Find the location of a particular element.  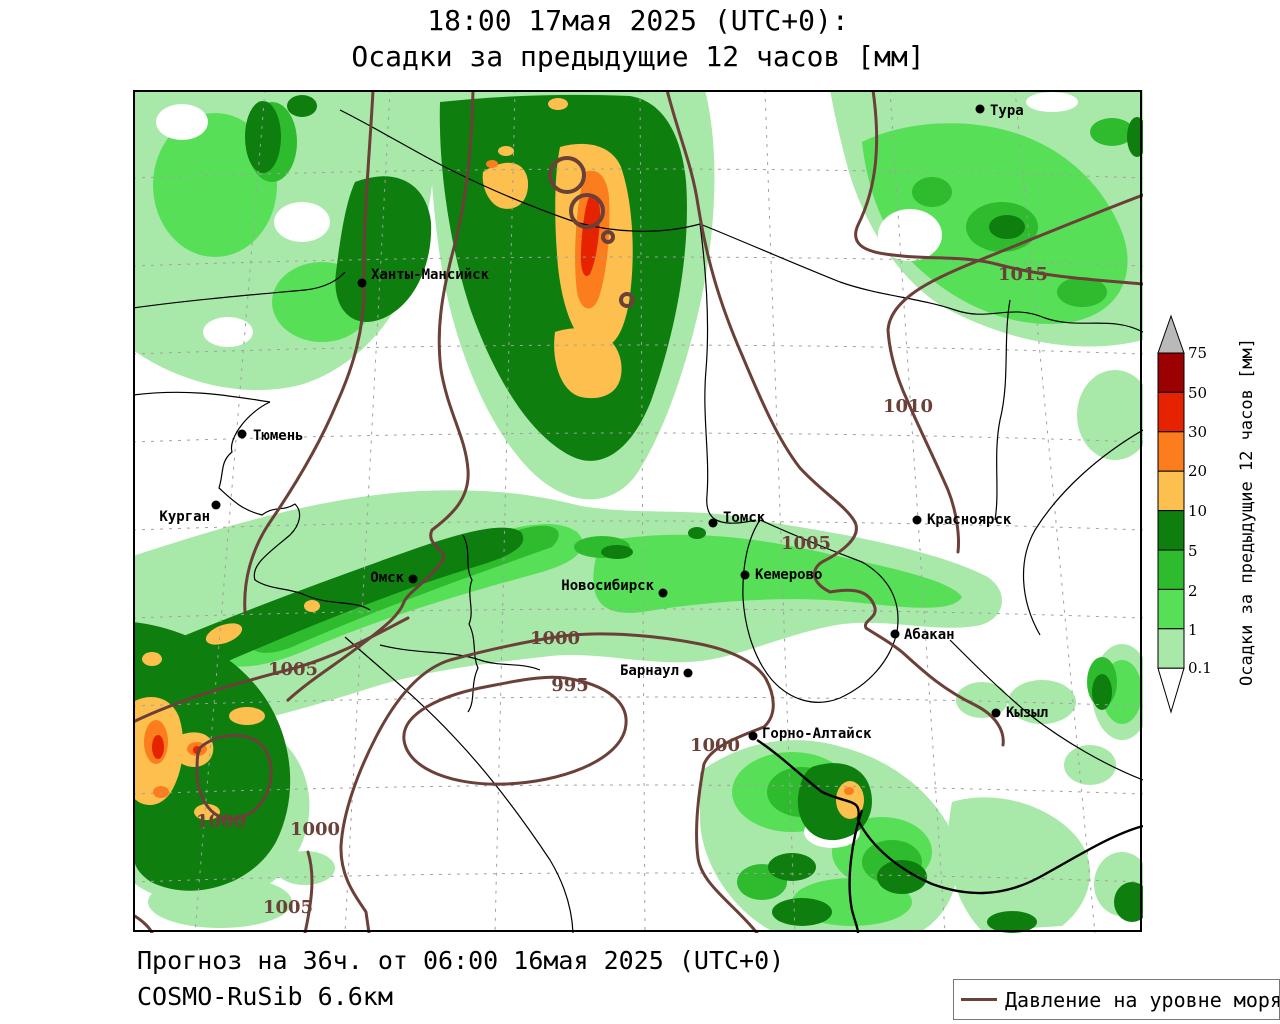

colorbar-arrow-top is located at coordinates (1171, 334).